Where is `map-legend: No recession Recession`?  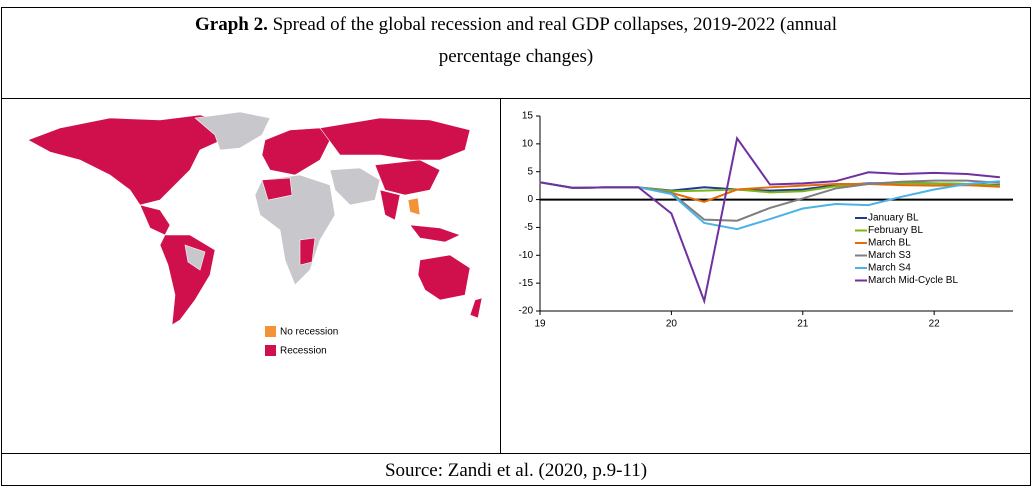 map-legend: No recession Recession is located at coordinates (301, 341).